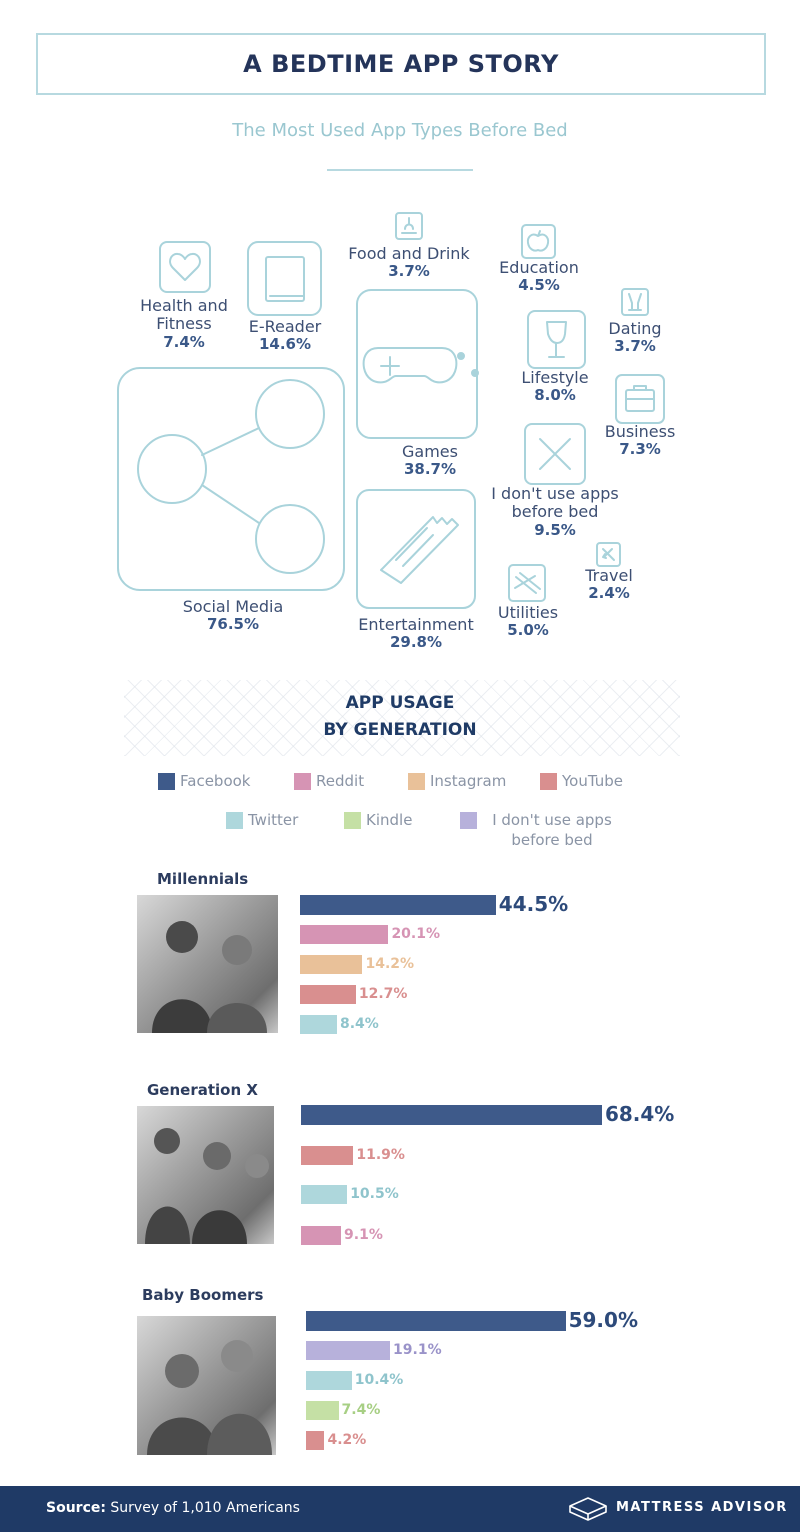 This screenshot has width=800, height=1532. Describe the element at coordinates (315, 1440) in the screenshot. I see `bar-boomers-youtube` at that location.